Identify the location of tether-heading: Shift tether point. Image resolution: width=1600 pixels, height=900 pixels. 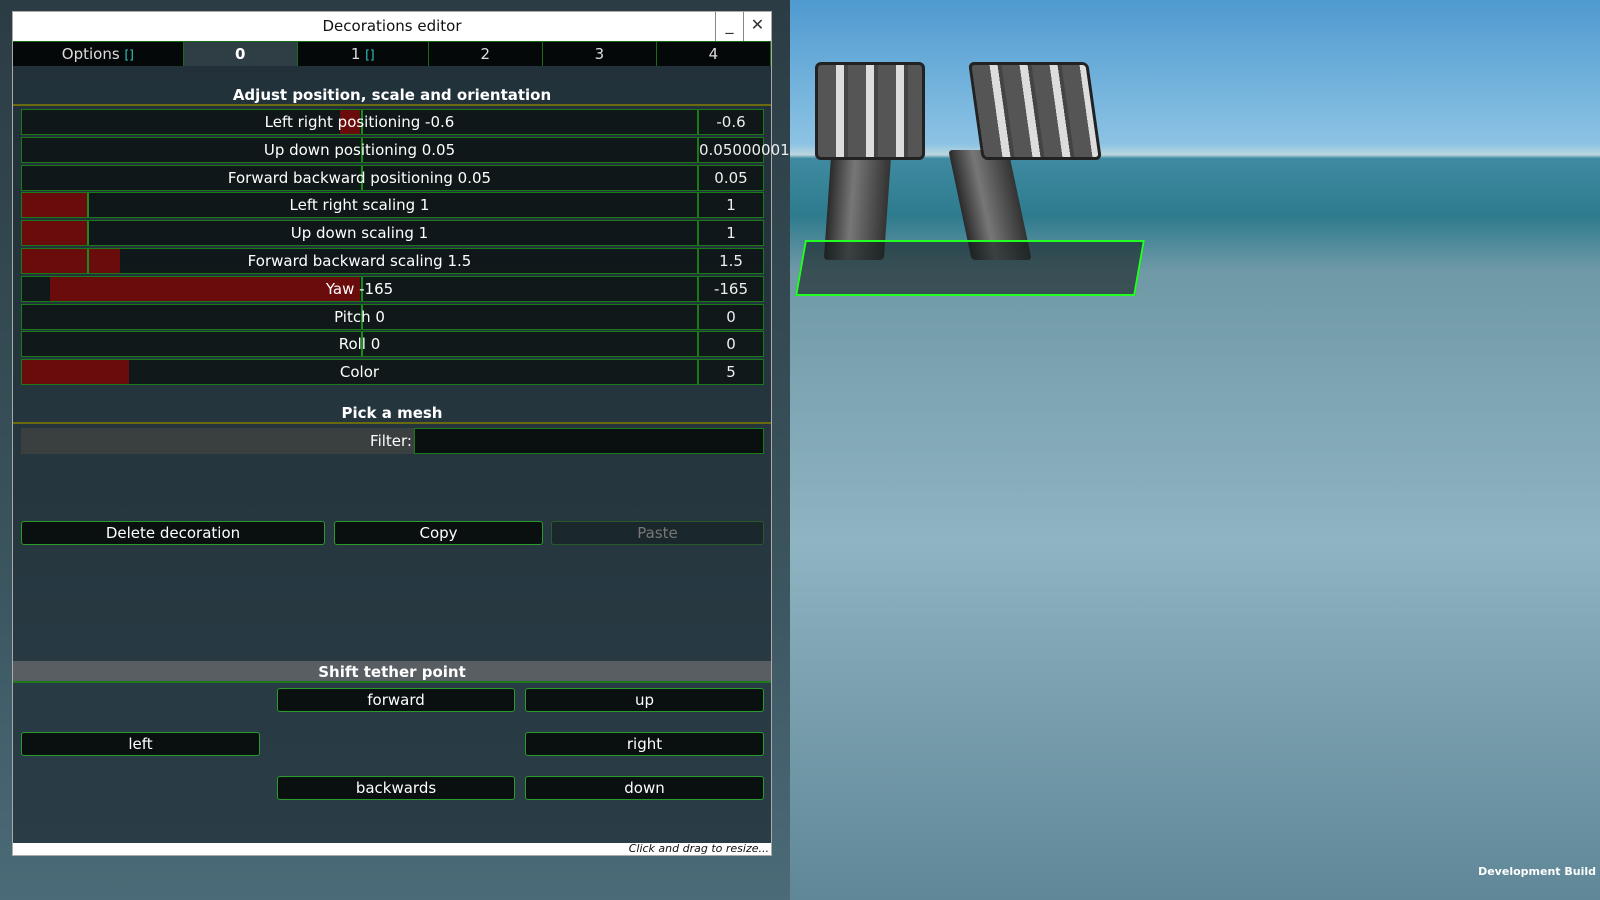
(392, 672).